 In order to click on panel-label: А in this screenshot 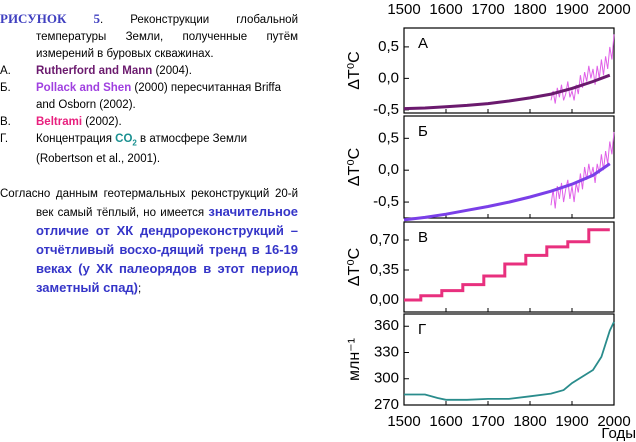, I will do `click(423, 43)`.